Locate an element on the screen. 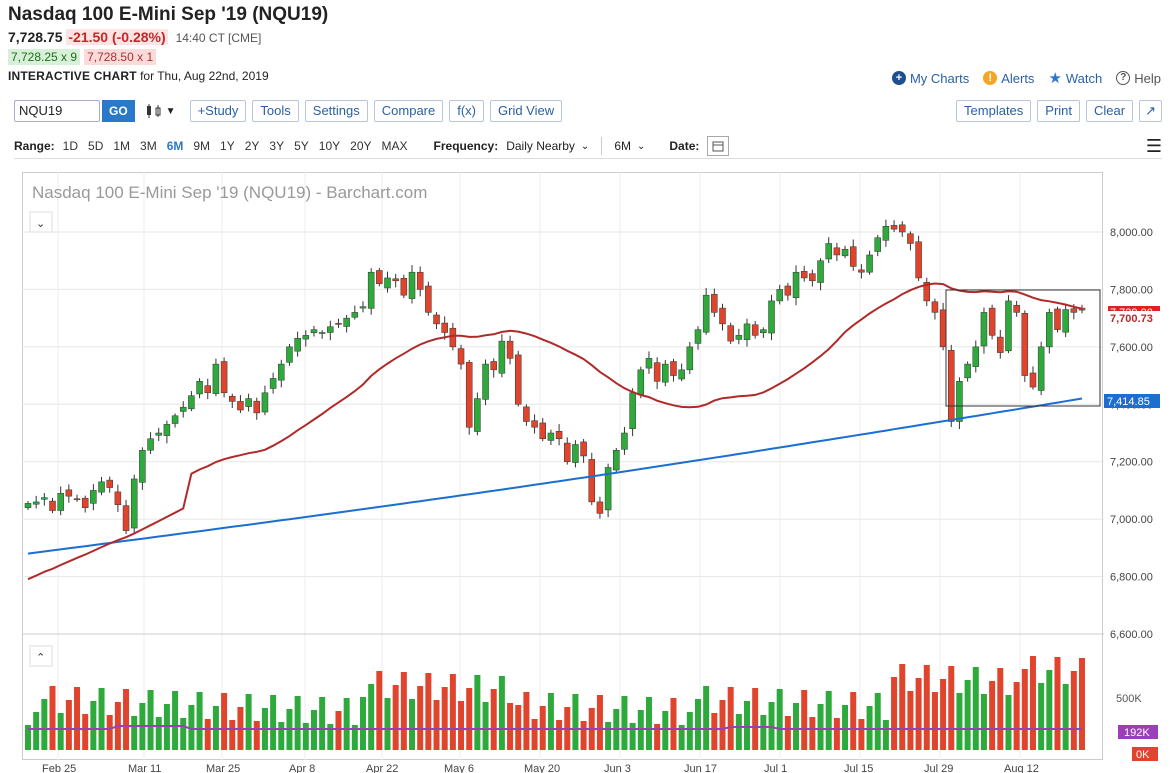  range-box-drawing is located at coordinates (1023, 348).